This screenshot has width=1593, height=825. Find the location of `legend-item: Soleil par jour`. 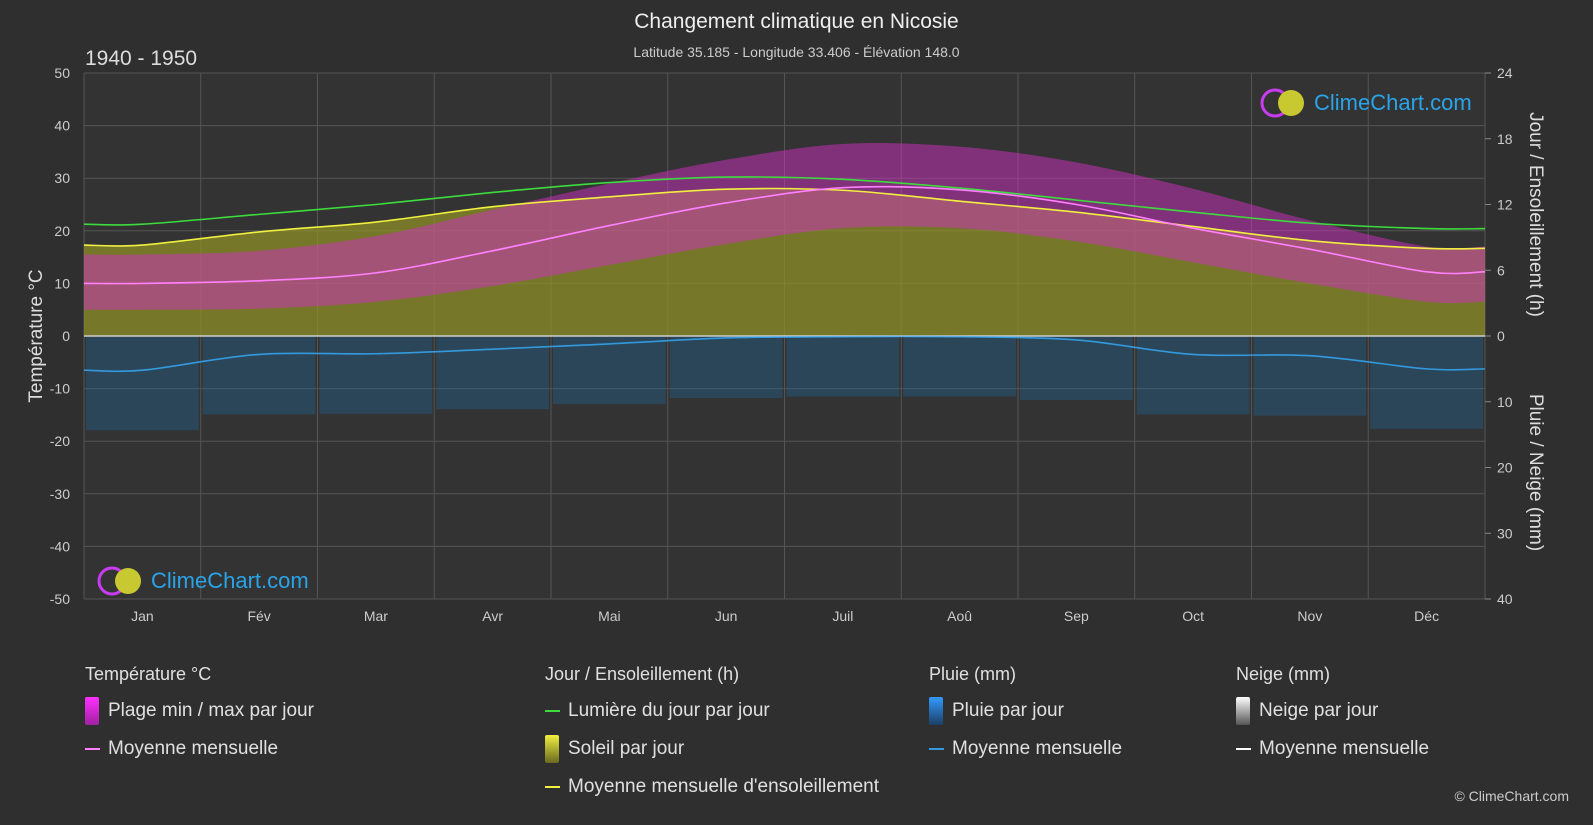

legend-item: Soleil par jour is located at coordinates (712, 749).